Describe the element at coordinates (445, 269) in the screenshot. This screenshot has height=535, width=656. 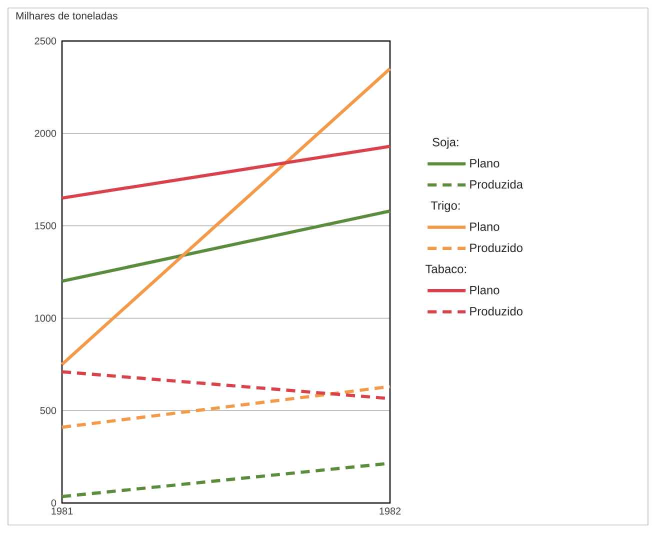
I see `text: Tabaco:` at that location.